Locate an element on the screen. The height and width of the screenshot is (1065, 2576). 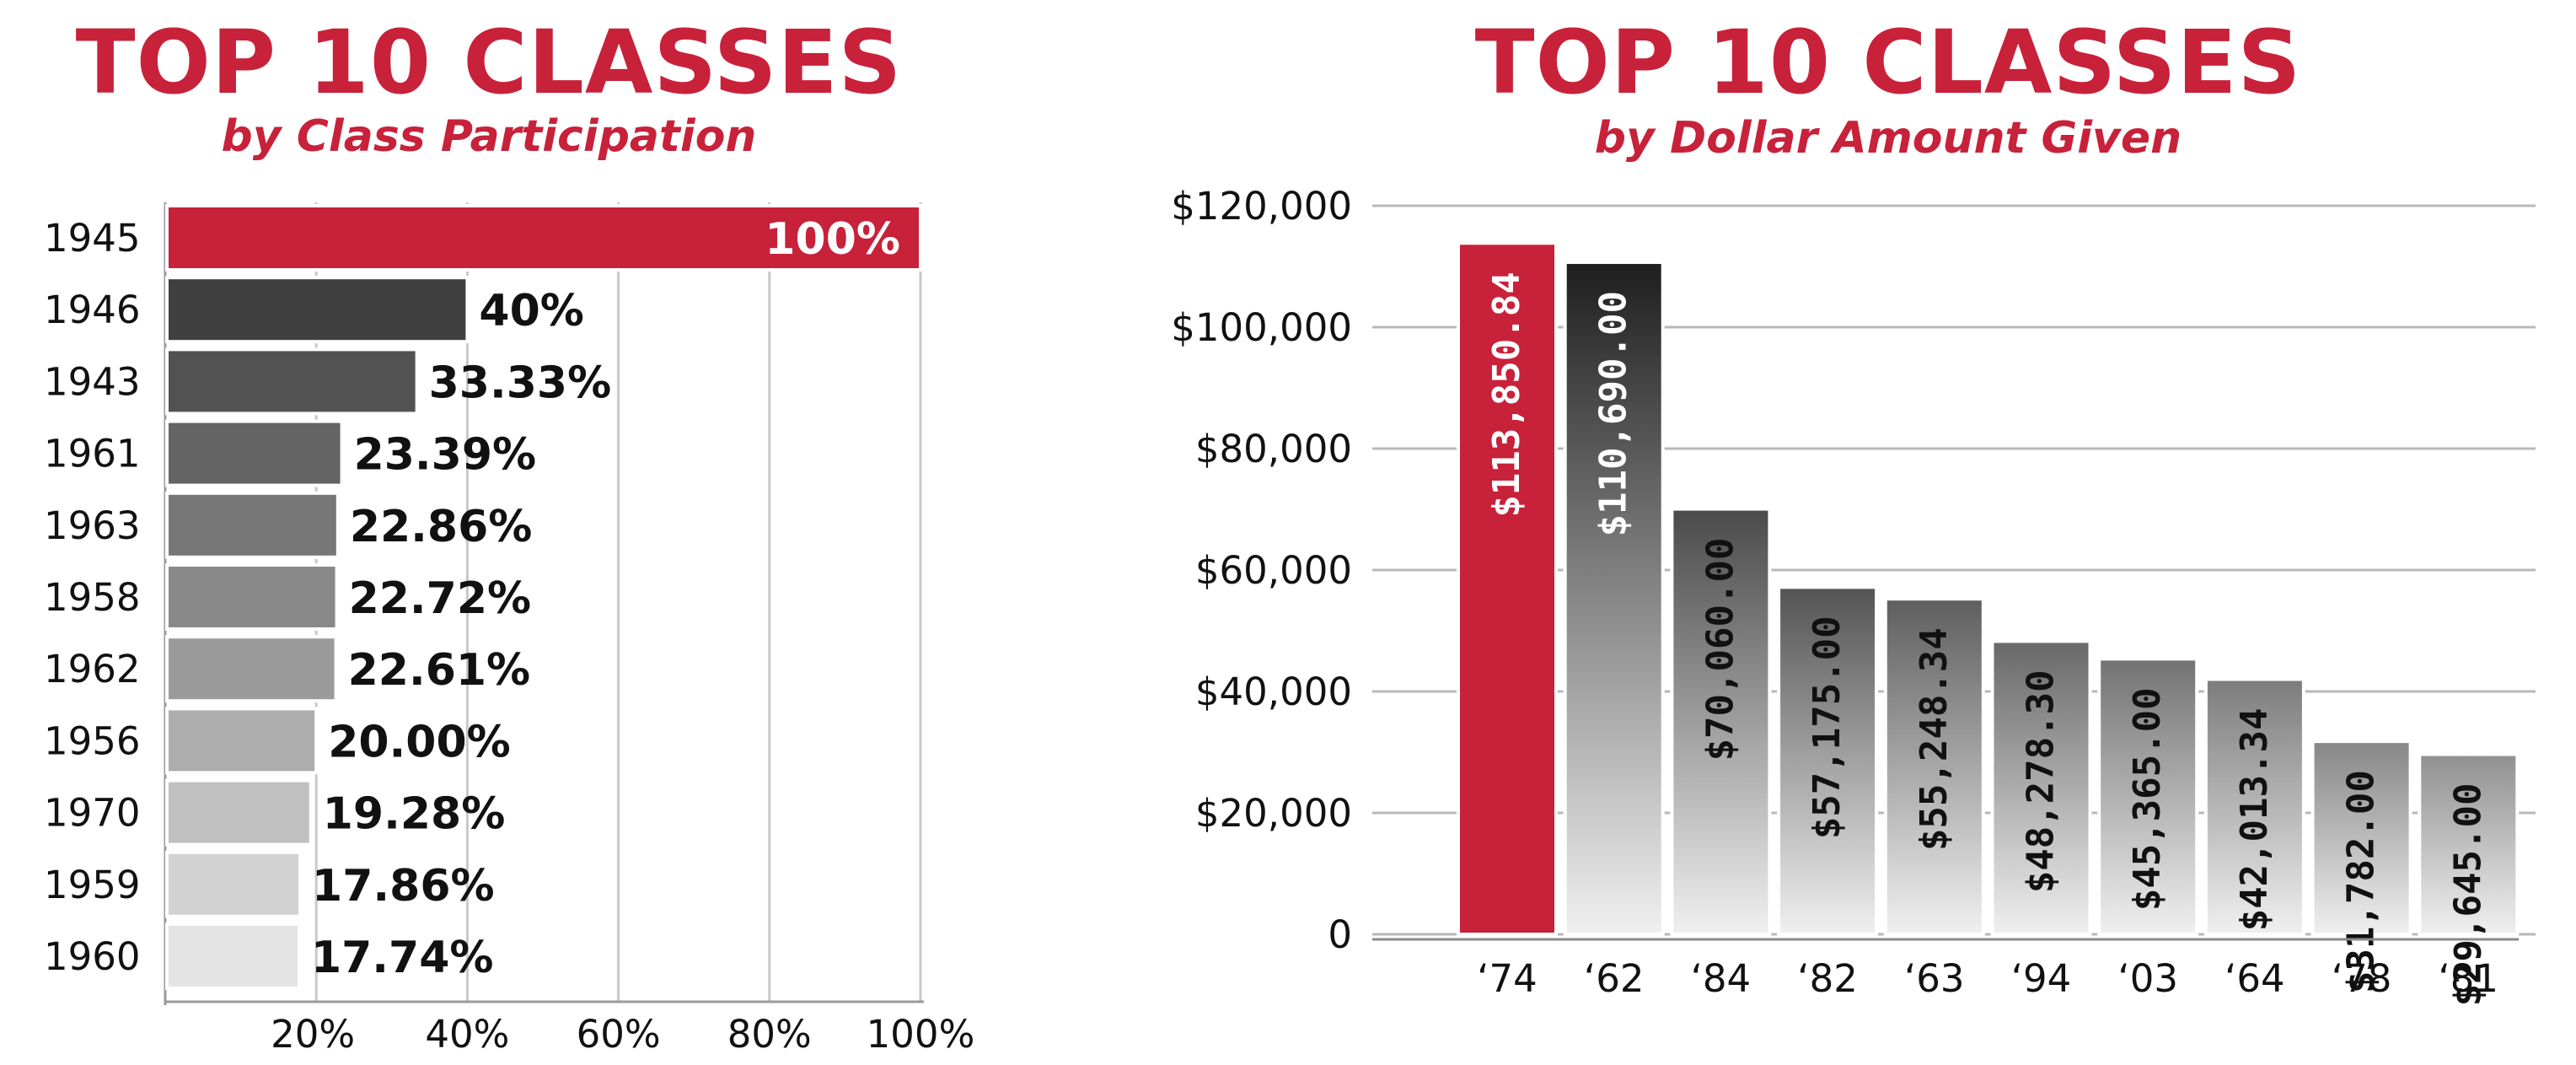
data-label: 33.33% is located at coordinates (520, 383).